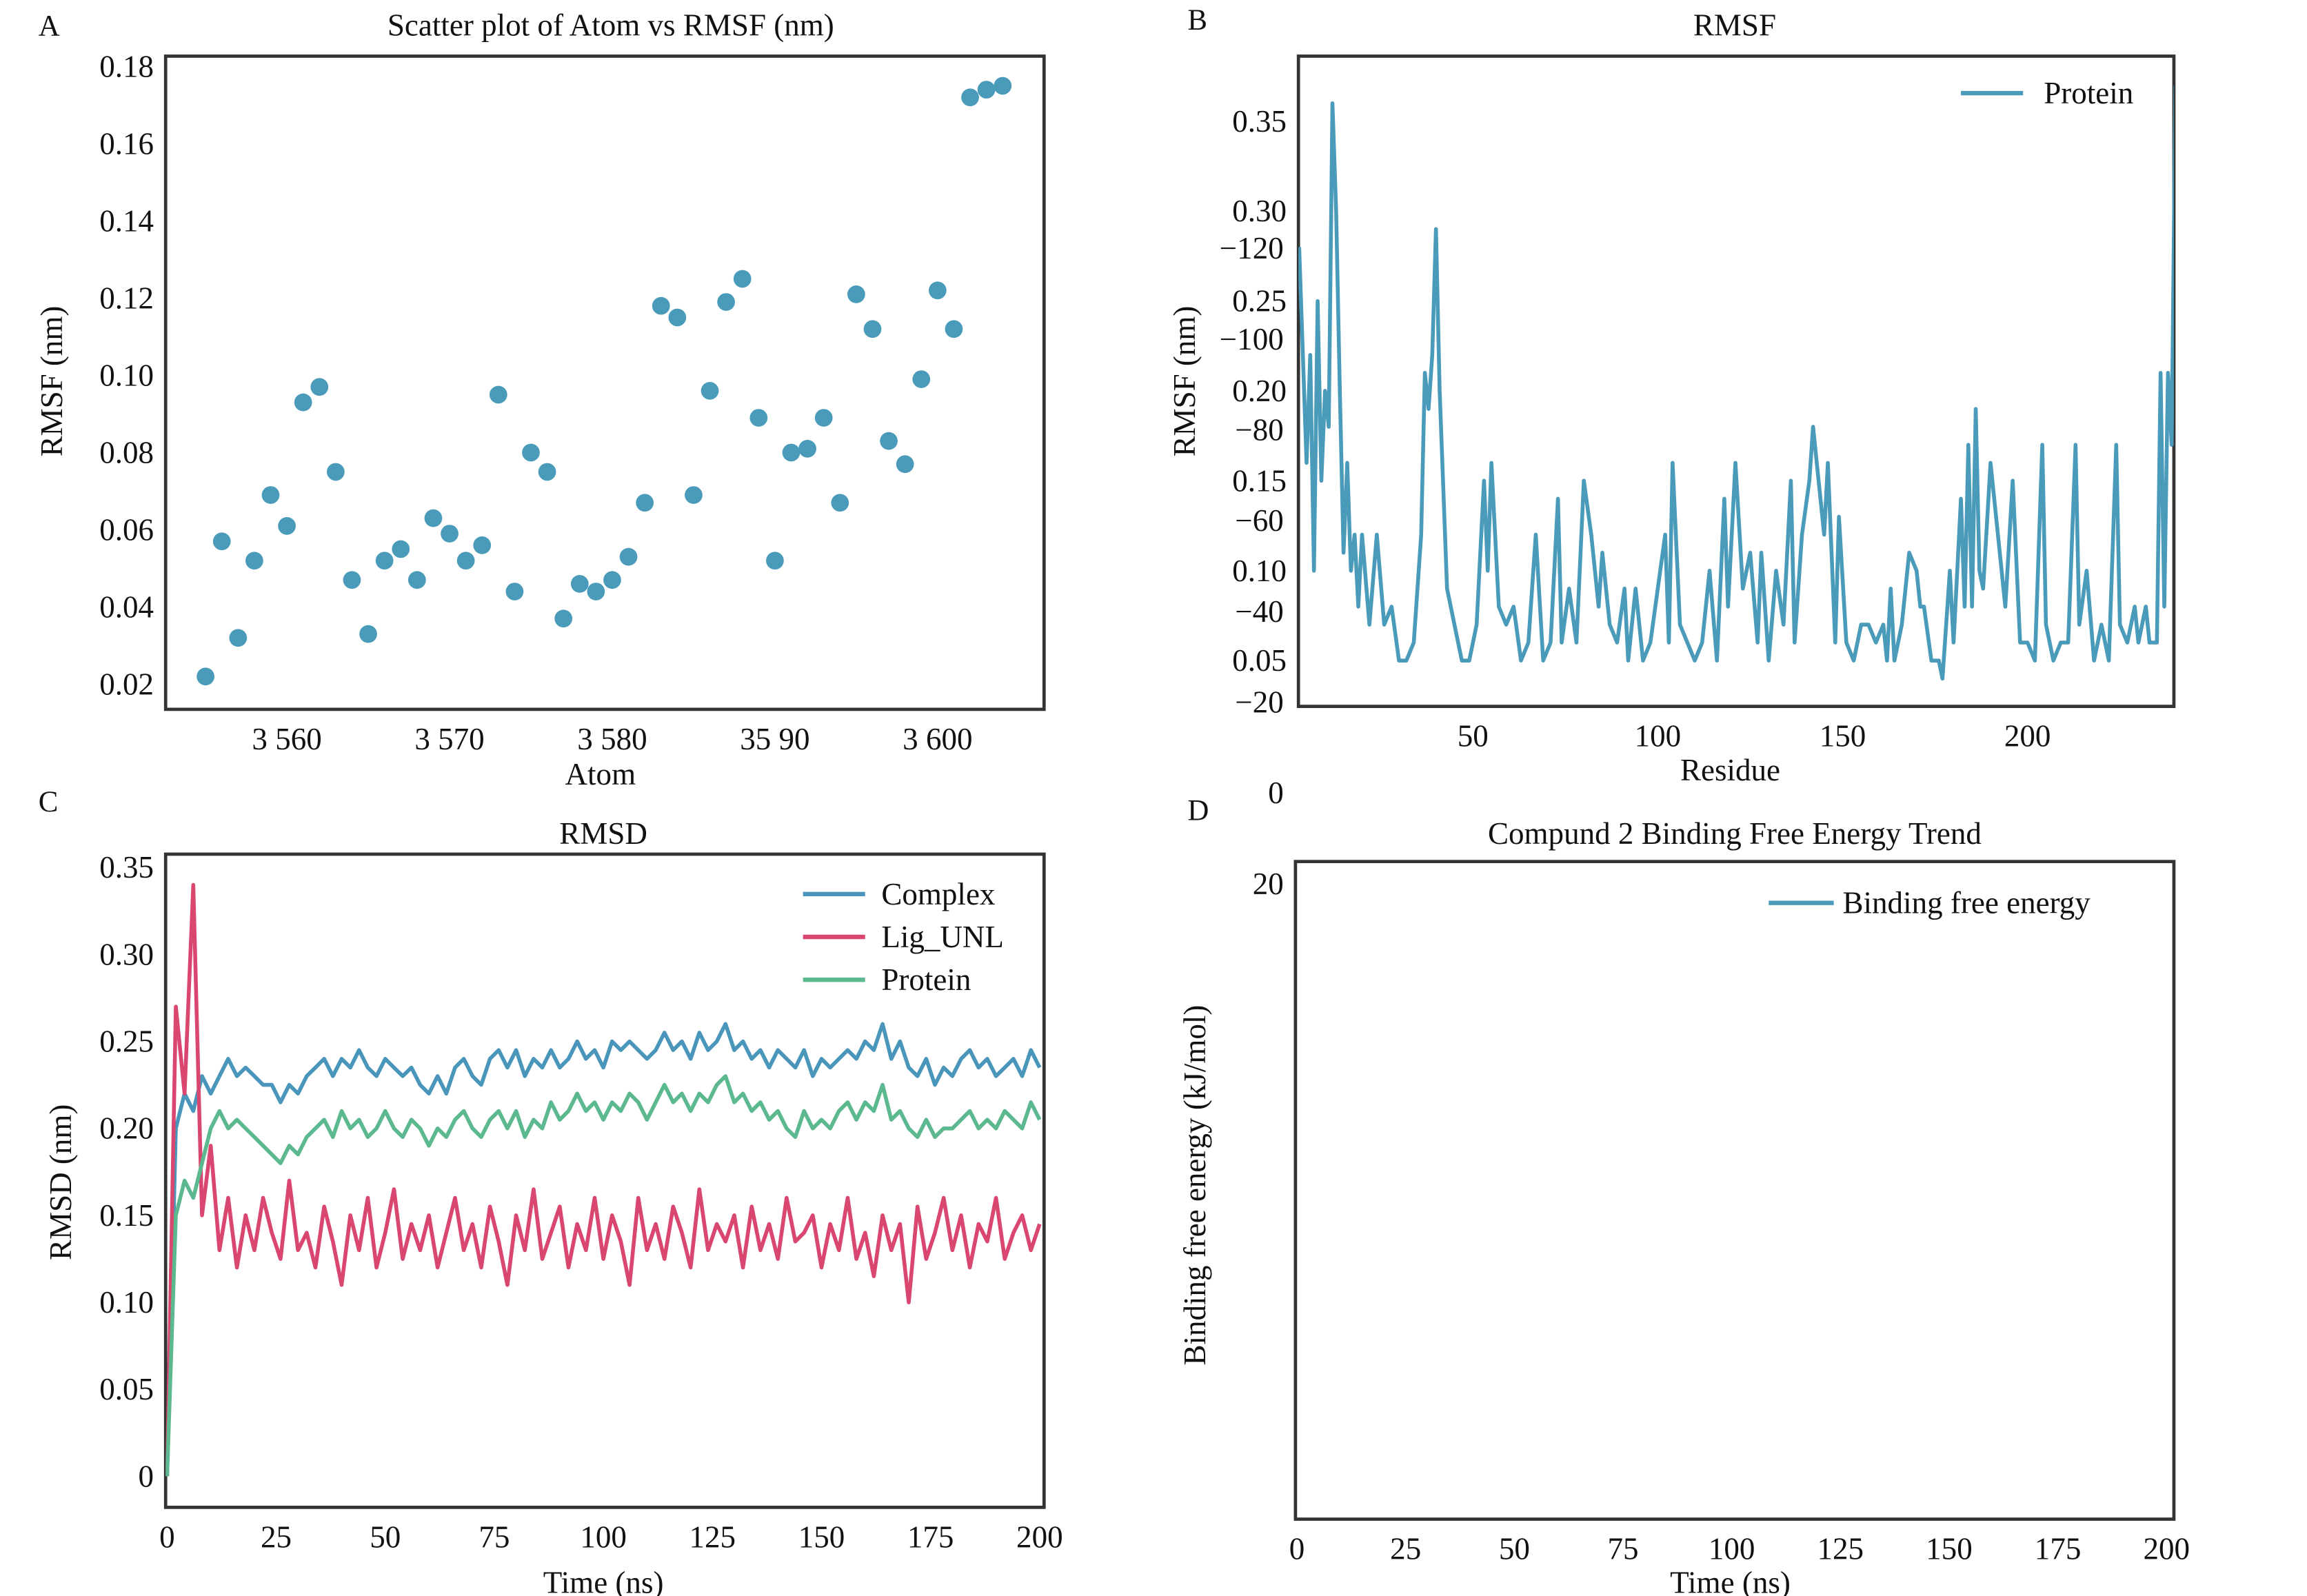 The image size is (2307, 1596). Describe the element at coordinates (600, 774) in the screenshot. I see `panel-a-x-axis-label: Atom` at that location.